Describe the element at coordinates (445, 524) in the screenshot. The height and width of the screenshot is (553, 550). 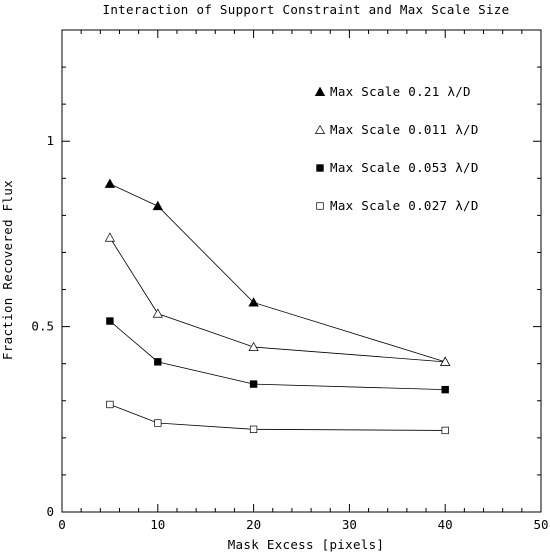
I see `x-tick-label: 40` at that location.